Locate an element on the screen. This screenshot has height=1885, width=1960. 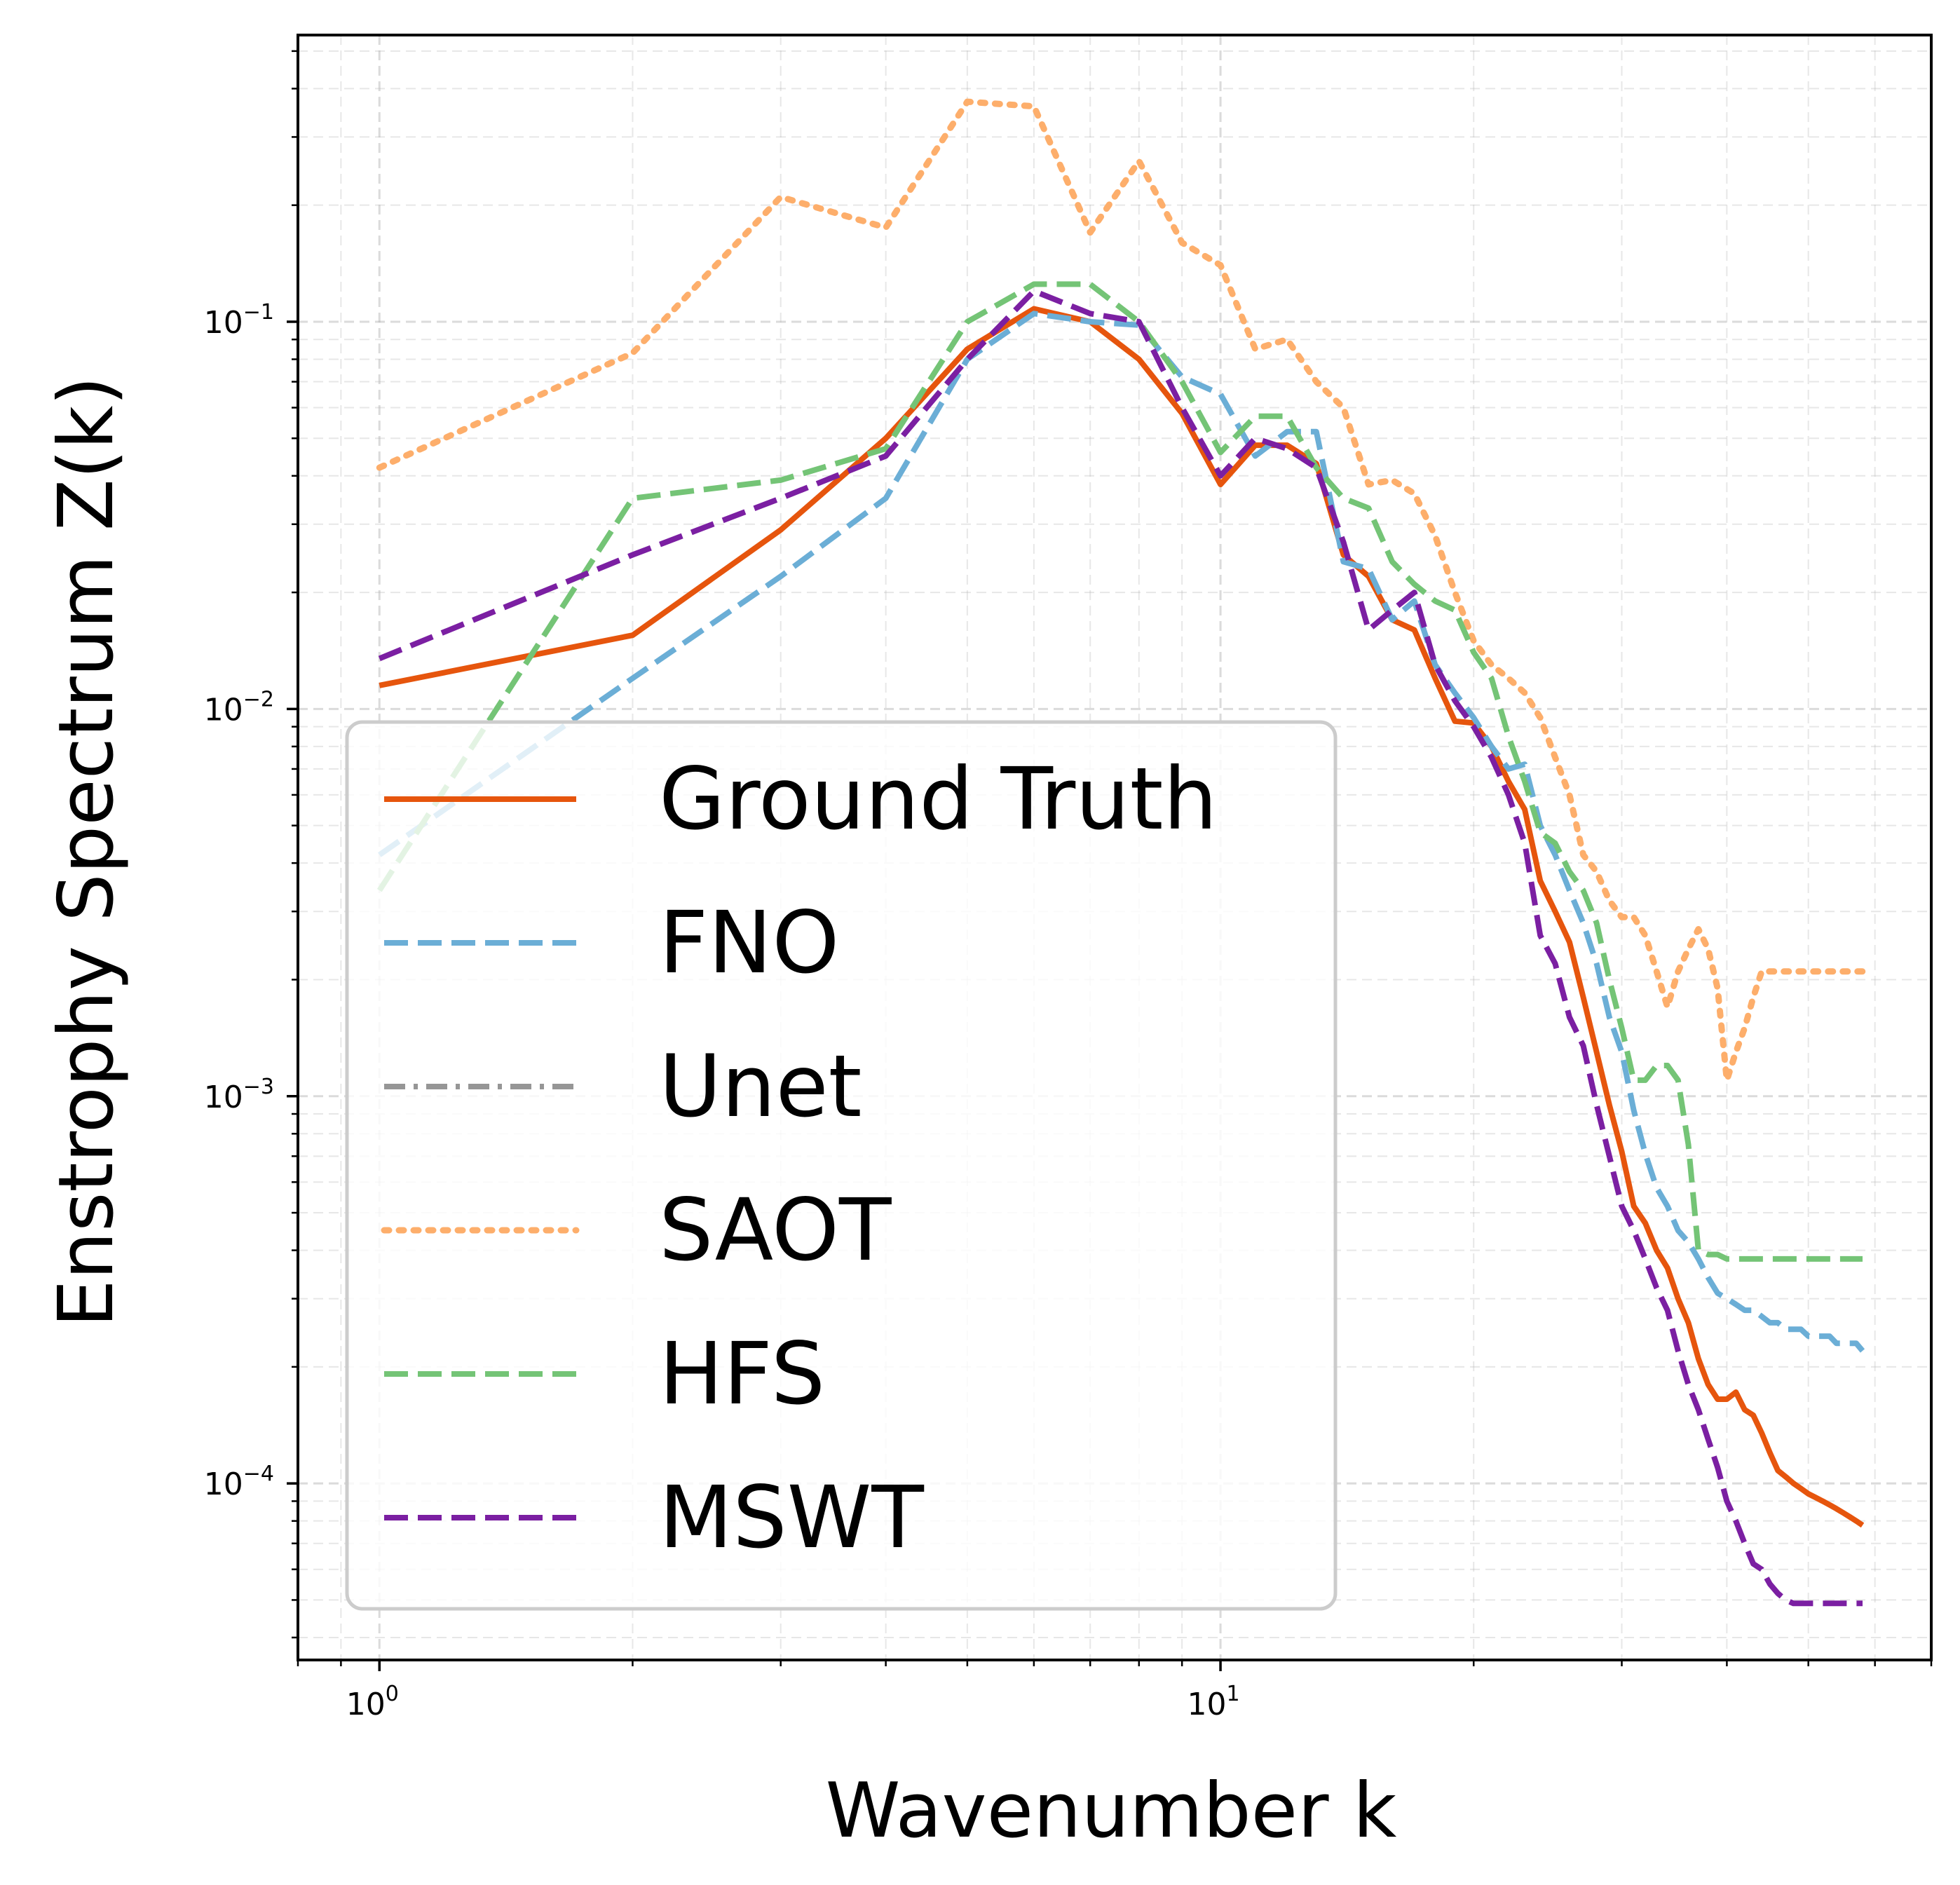
legend-entry-unet: Unet is located at coordinates (623, 1086).